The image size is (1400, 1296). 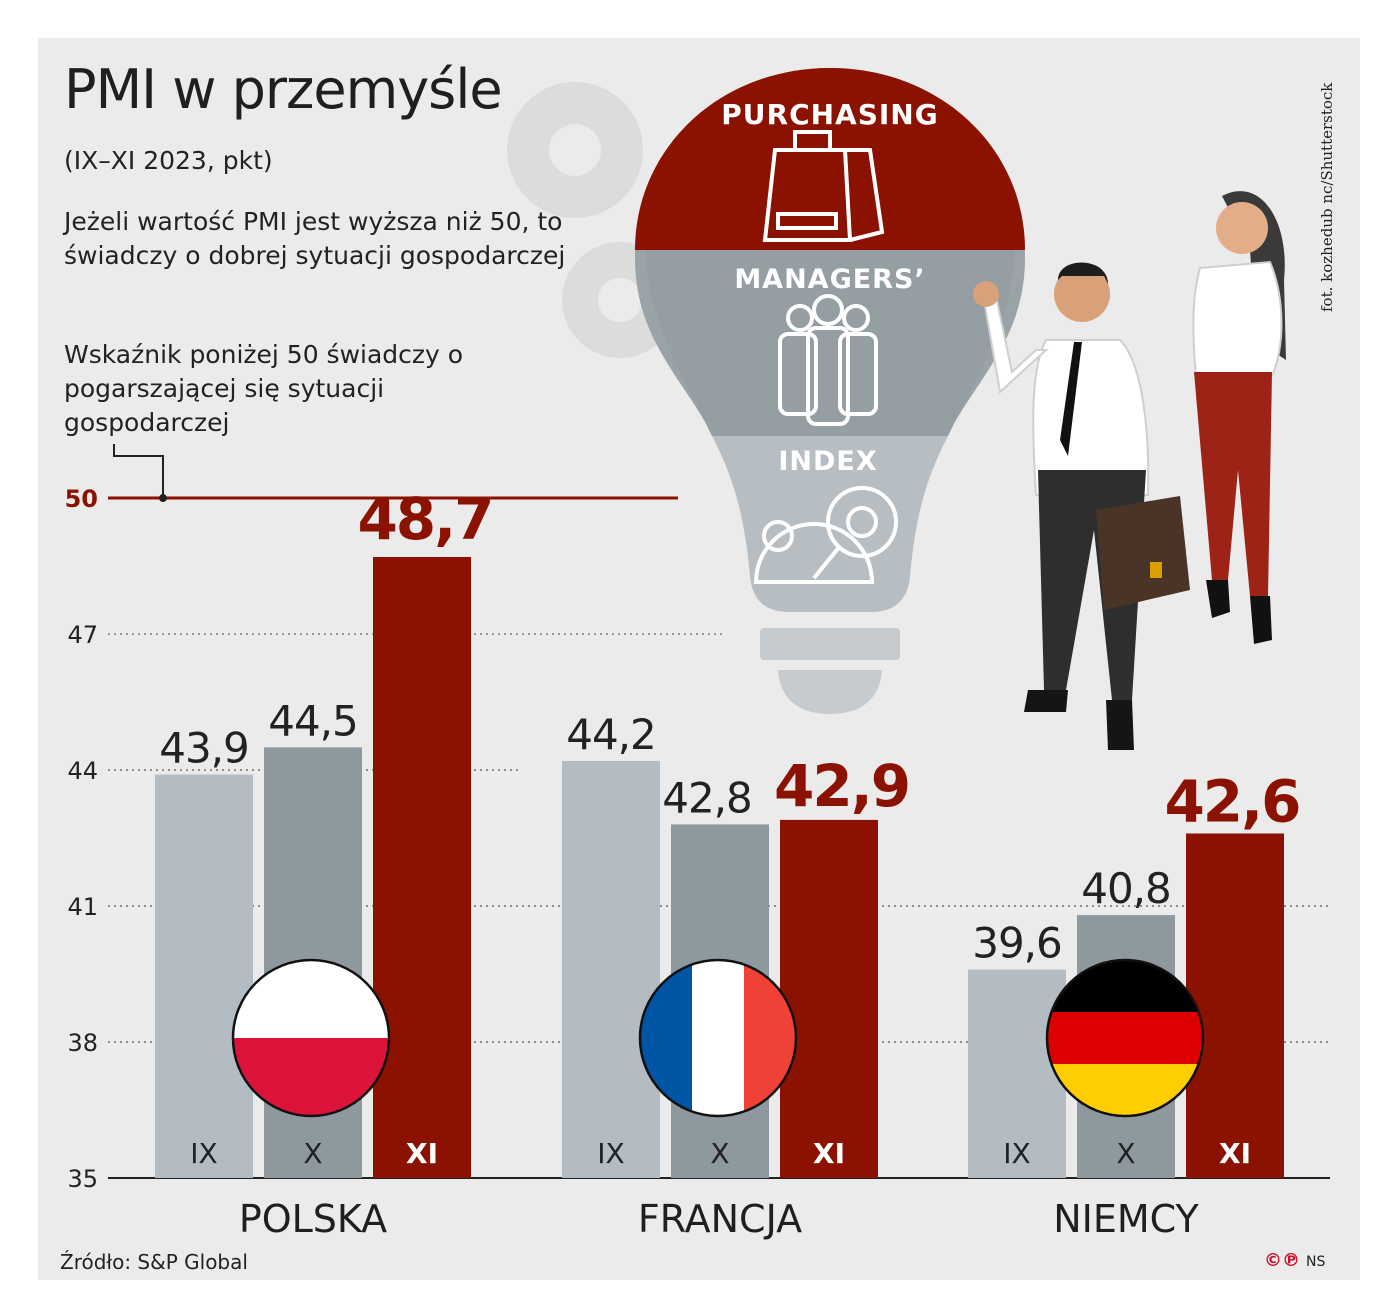 I want to click on poland-flag-outline, so click(x=311, y=1038).